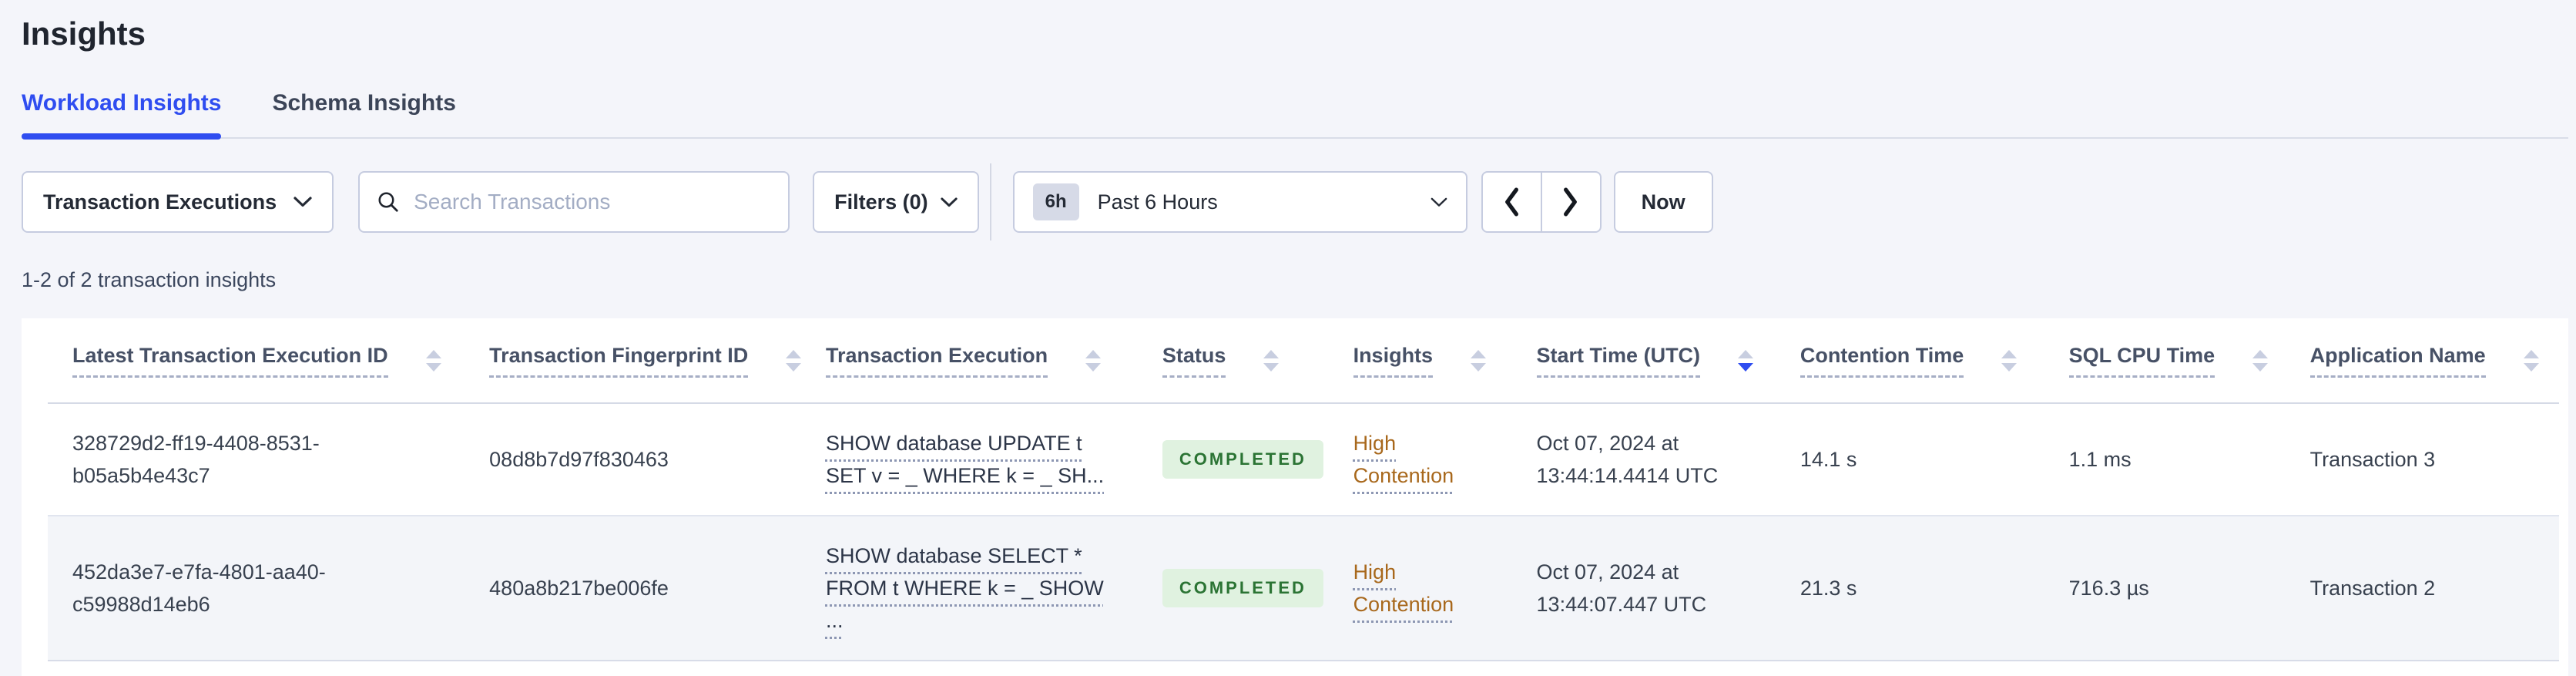 This screenshot has height=676, width=2576. What do you see at coordinates (1233, 361) in the screenshot?
I see `column-header-status: Status` at bounding box center [1233, 361].